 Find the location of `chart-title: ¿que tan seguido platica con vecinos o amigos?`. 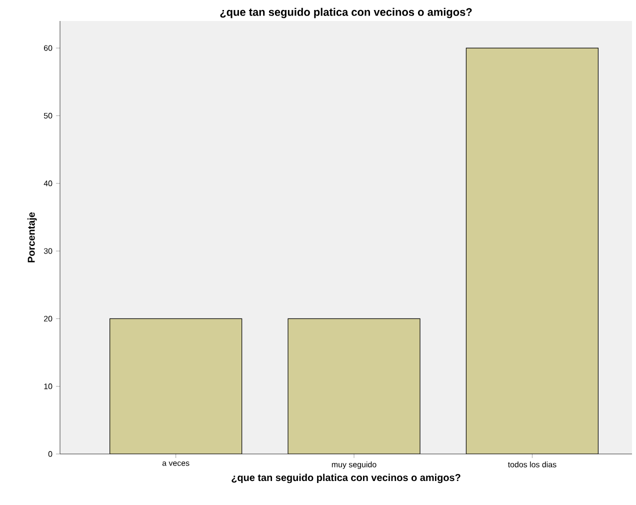

chart-title: ¿que tan seguido platica con vecinos o amigos? is located at coordinates (346, 13).